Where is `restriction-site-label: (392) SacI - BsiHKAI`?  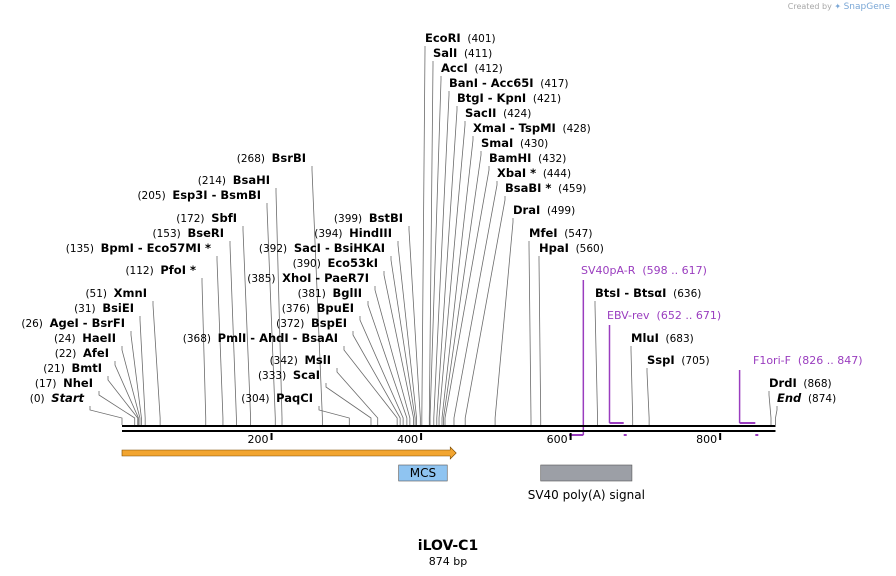
restriction-site-label: (392) SacI - BsiHKAI is located at coordinates (322, 248).